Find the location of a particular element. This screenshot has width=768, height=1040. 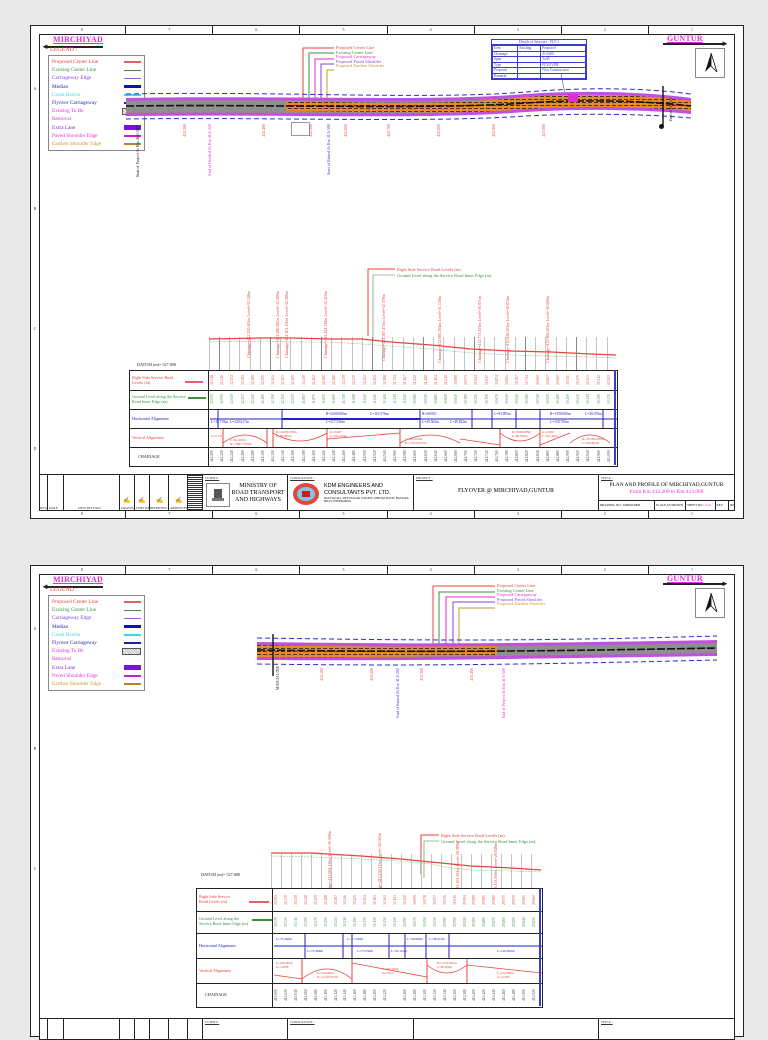

stamp-block is located at coordinates (195, 492).